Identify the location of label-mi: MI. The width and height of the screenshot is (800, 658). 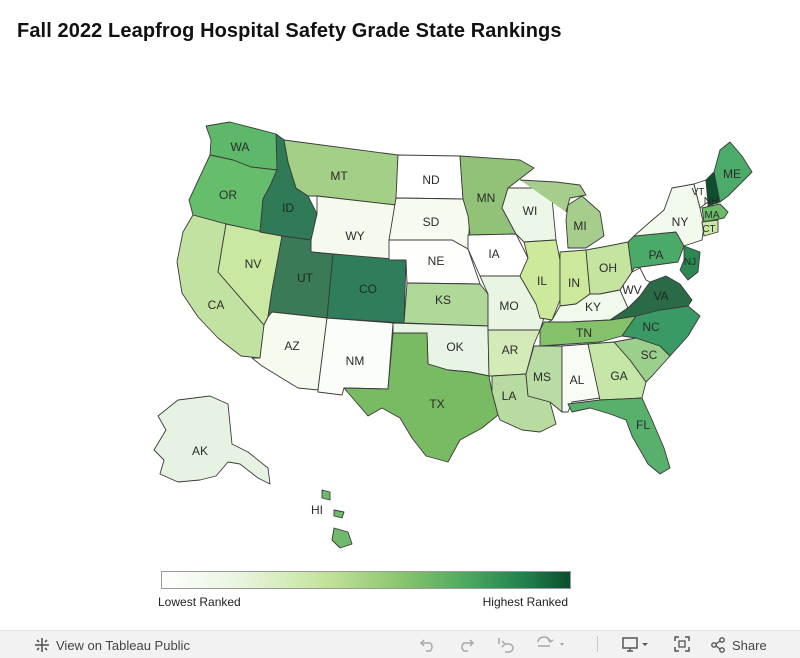
(579, 226).